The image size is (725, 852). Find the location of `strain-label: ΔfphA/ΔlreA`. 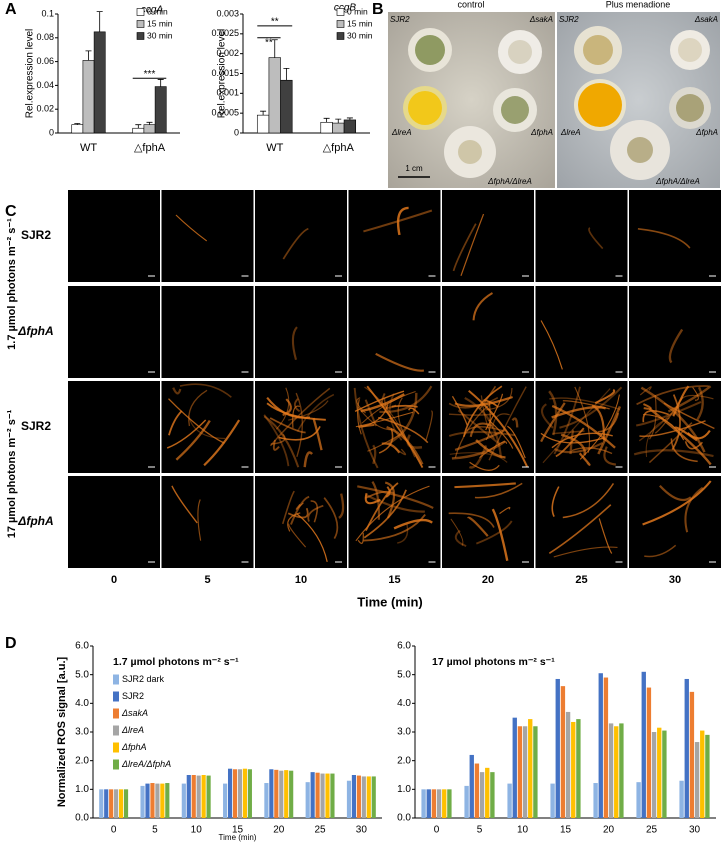

strain-label: ΔfphA/ΔlreA is located at coordinates (677, 181).